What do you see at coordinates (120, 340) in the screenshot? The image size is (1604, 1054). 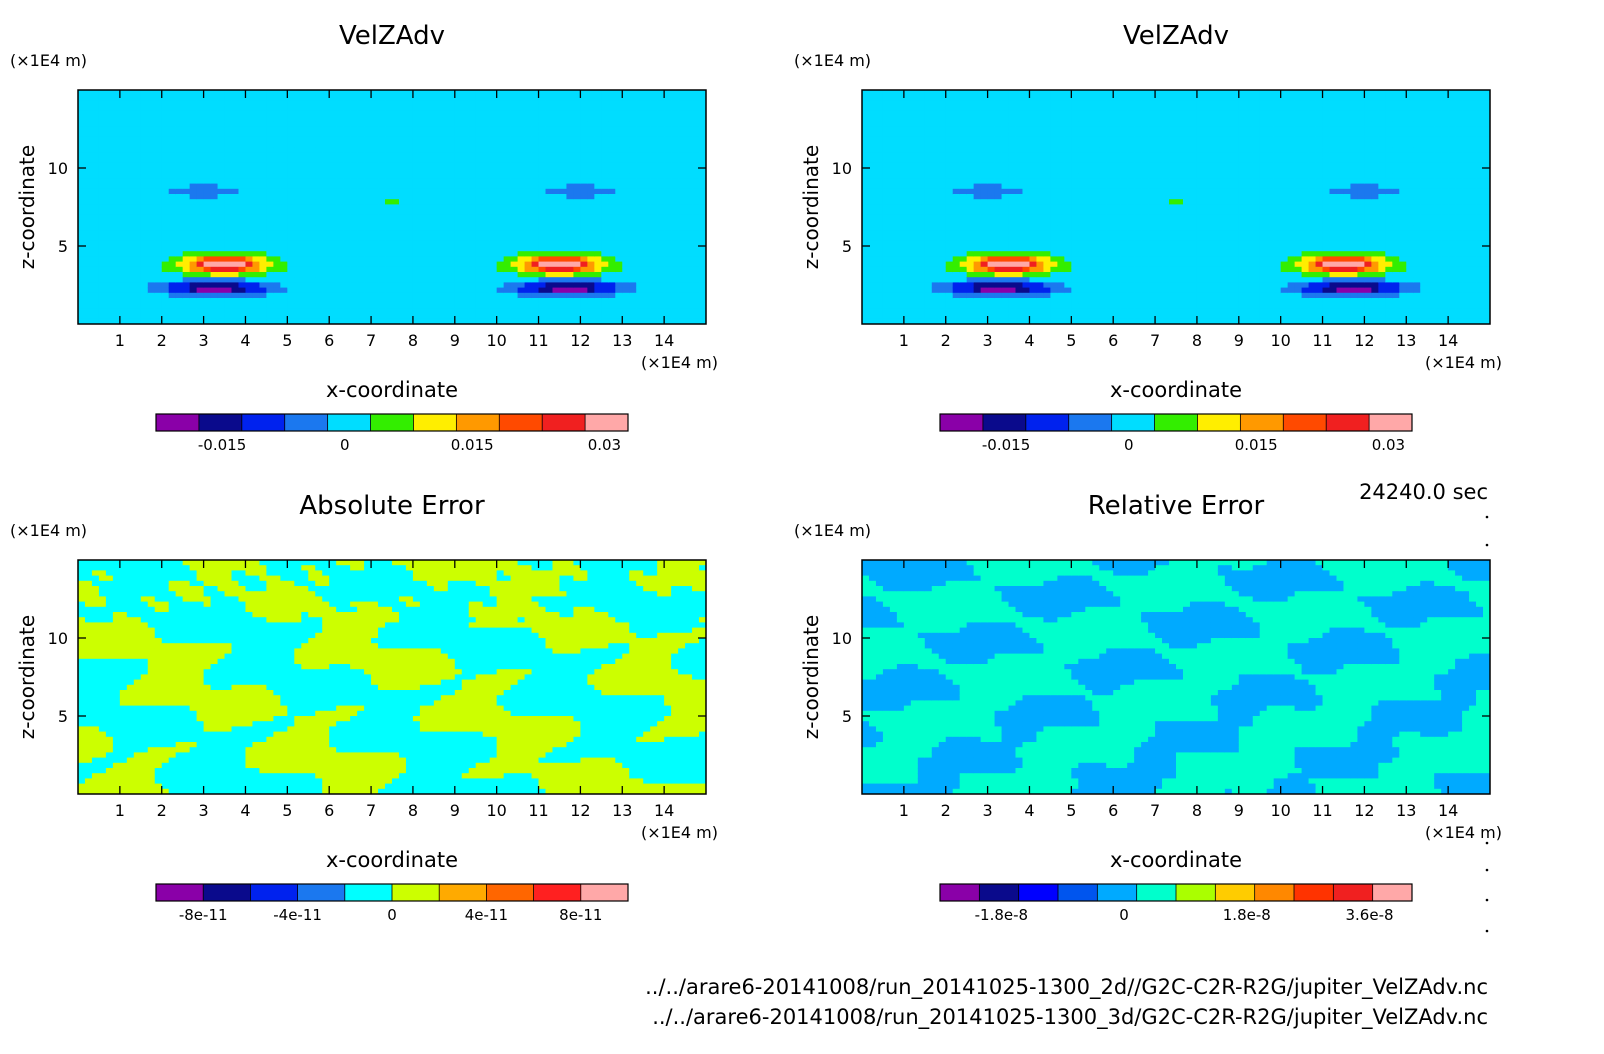 I see `x-tick-label: 1` at bounding box center [120, 340].